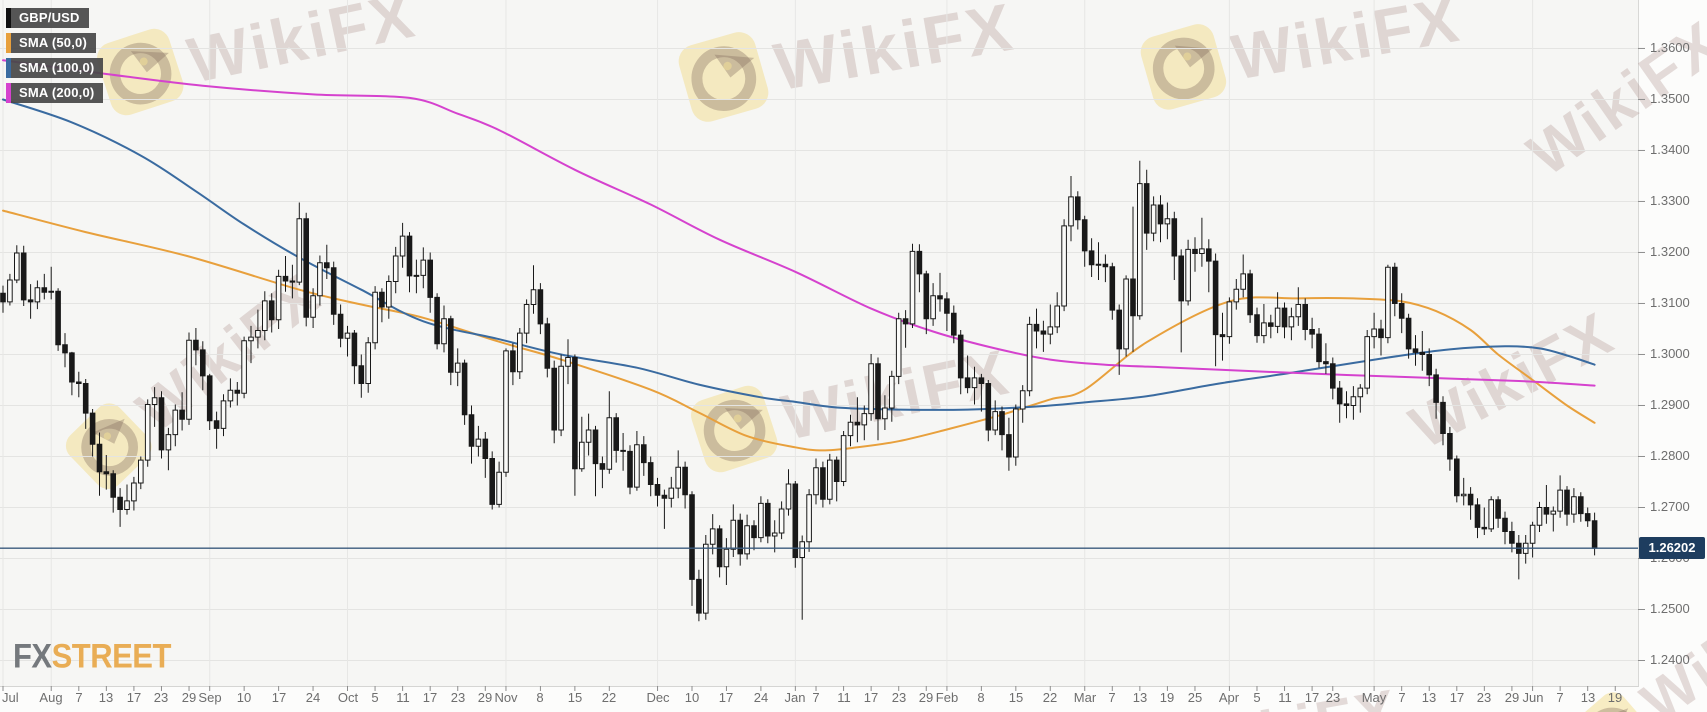 Image resolution: width=1707 pixels, height=712 pixels. Describe the element at coordinates (1229, 697) in the screenshot. I see `x-axis-label: Apr` at that location.